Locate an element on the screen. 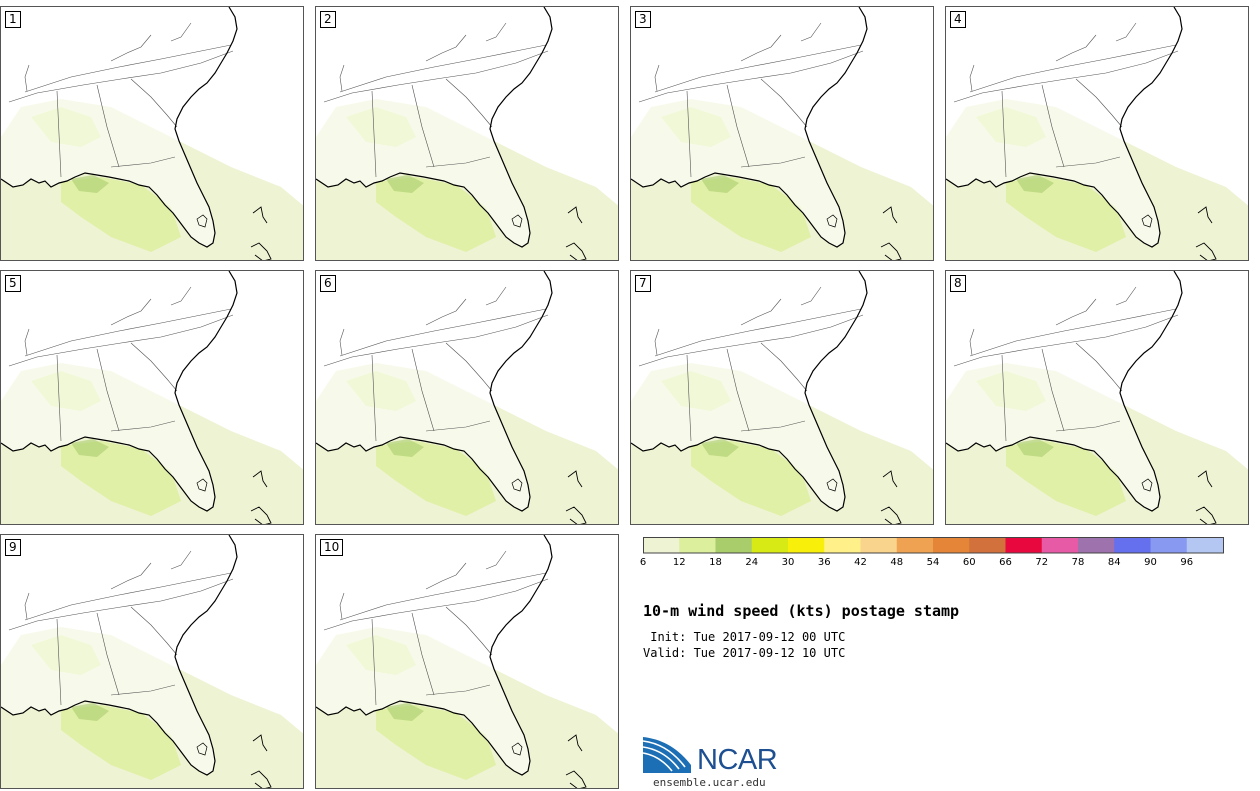 The height and width of the screenshot is (791, 1260). colorbar-tick-label: 66 is located at coordinates (1005, 562).